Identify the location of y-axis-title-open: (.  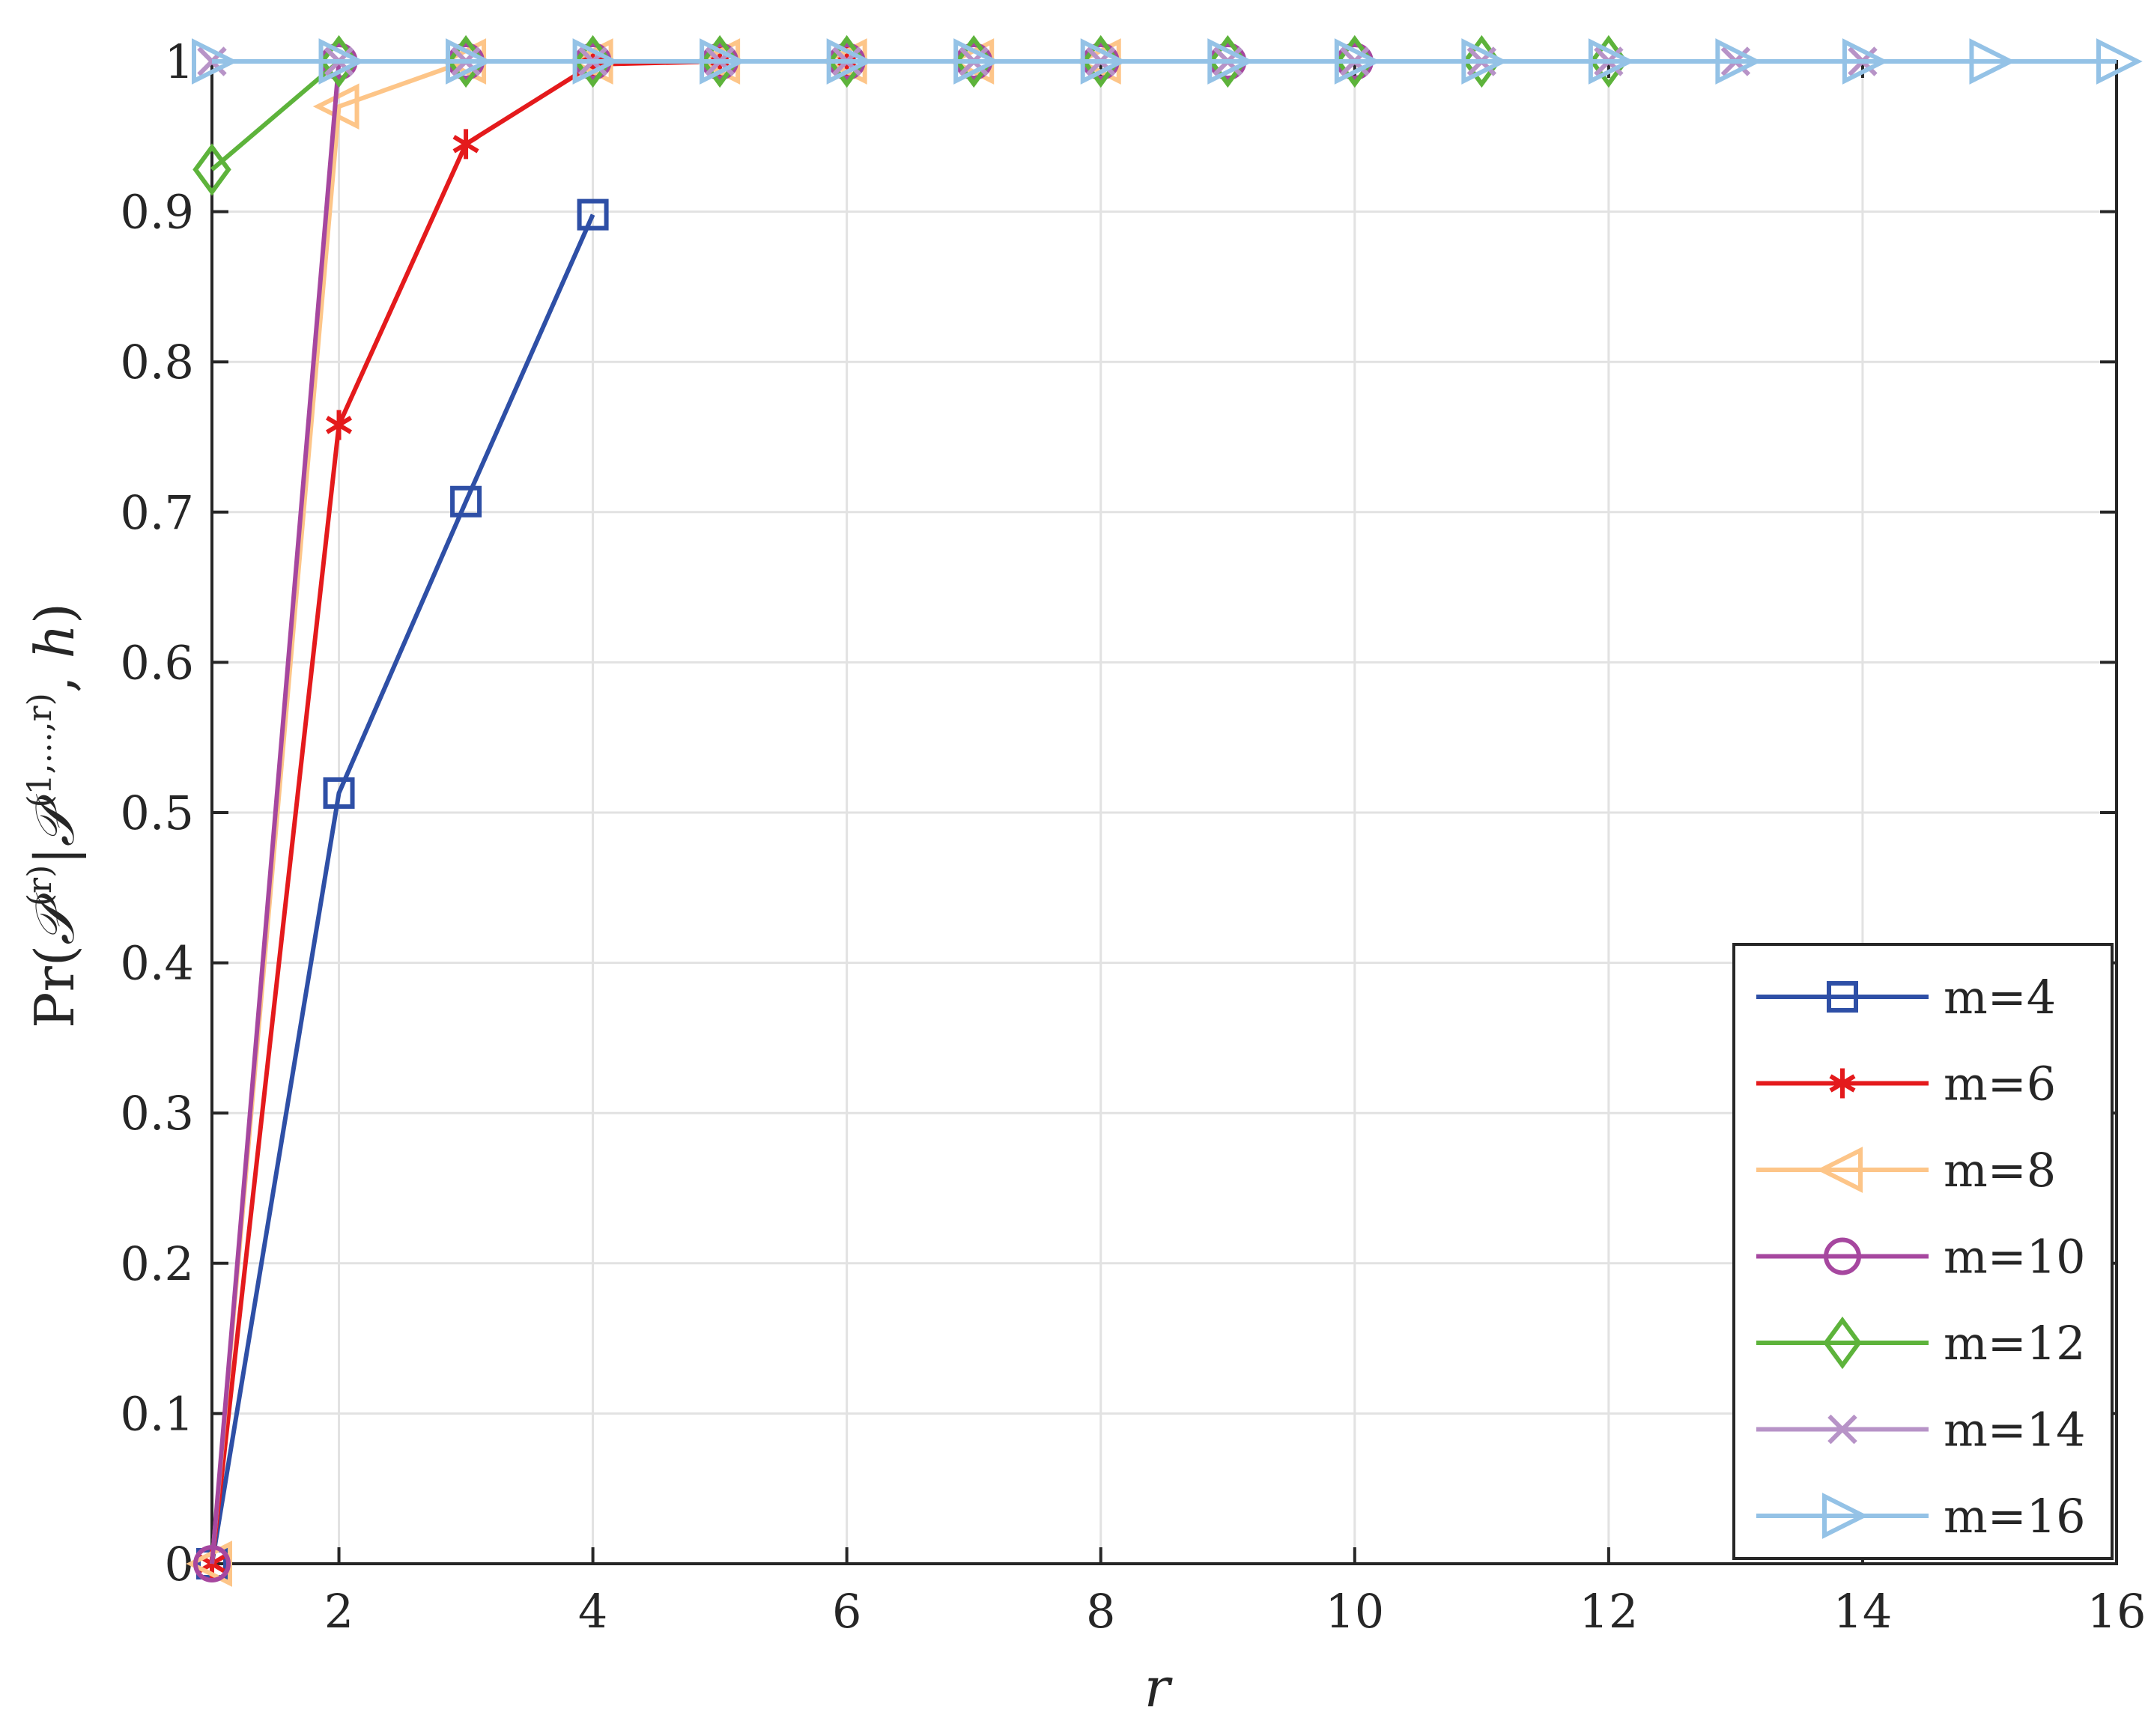
(54, 955).